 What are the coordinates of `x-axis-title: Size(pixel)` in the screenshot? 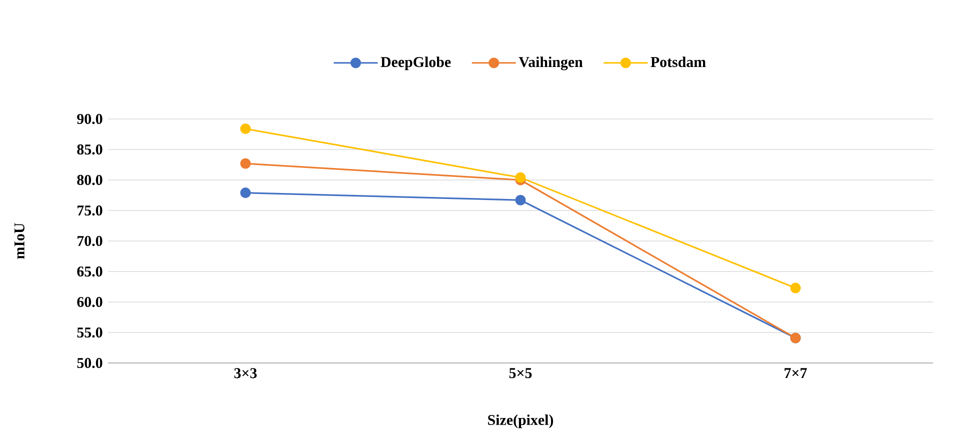 It's located at (521, 421).